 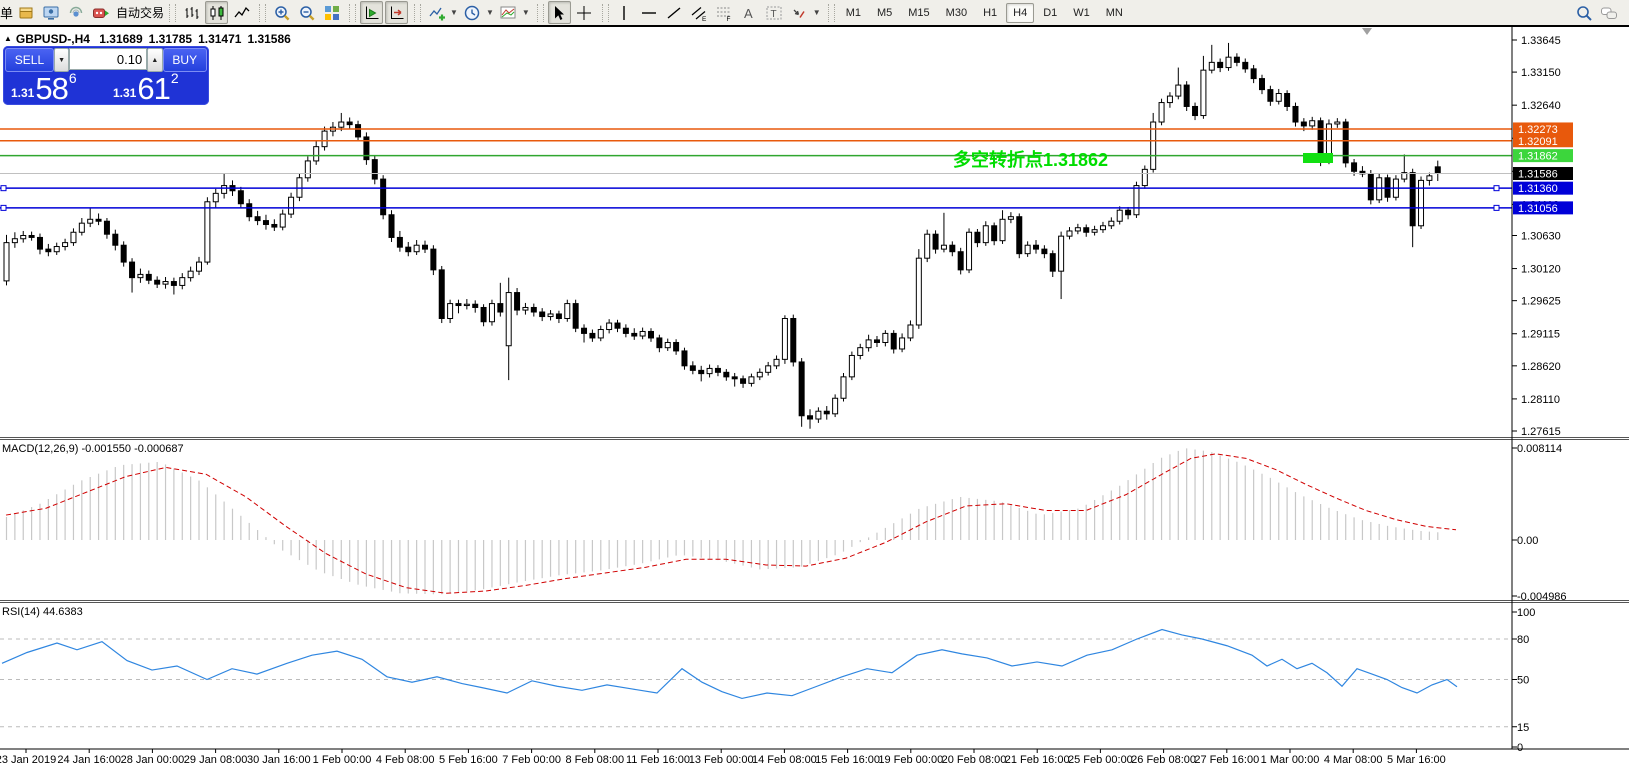 I want to click on timeframe-mn-button: MN, so click(x=1114, y=12).